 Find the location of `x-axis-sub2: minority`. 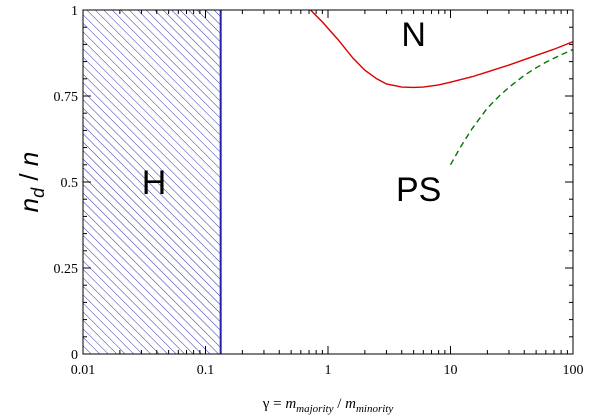

x-axis-sub2: minority is located at coordinates (374, 409).